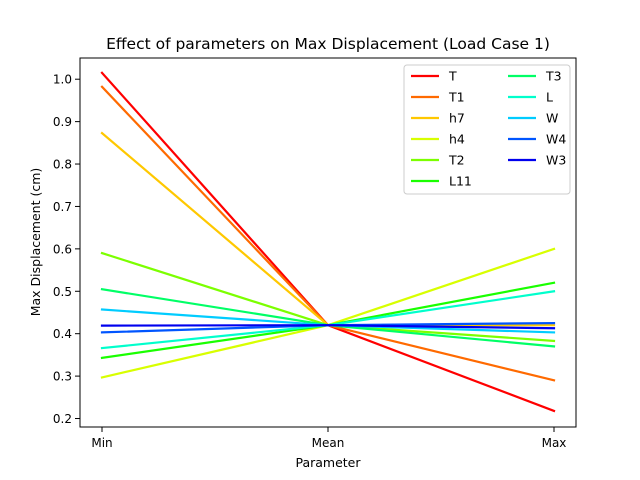 This screenshot has width=640, height=480. I want to click on x-axis: Min Mean Max, so click(328, 438).